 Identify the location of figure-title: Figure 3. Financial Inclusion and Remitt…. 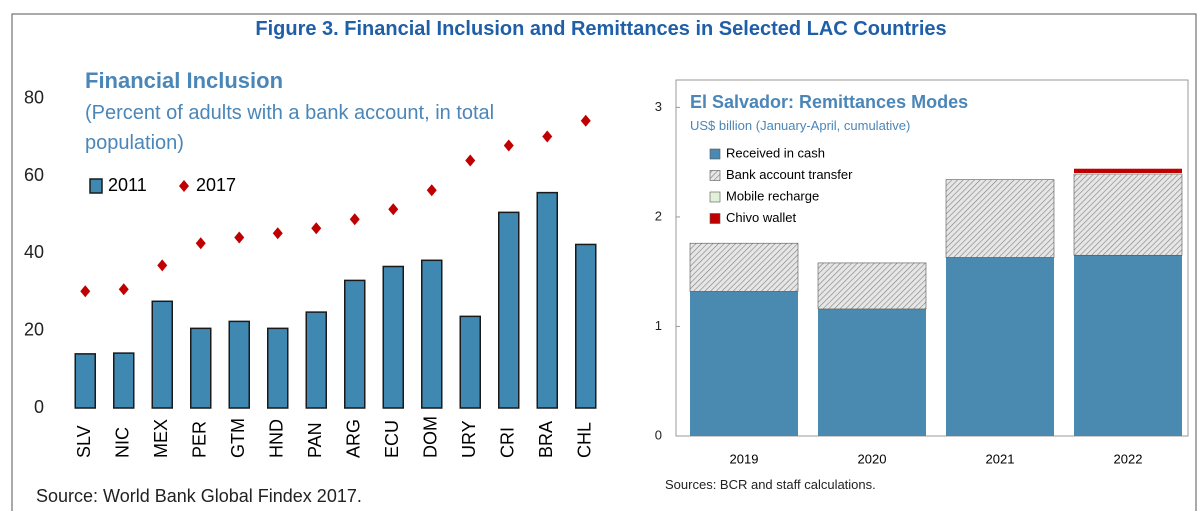
(601, 29).